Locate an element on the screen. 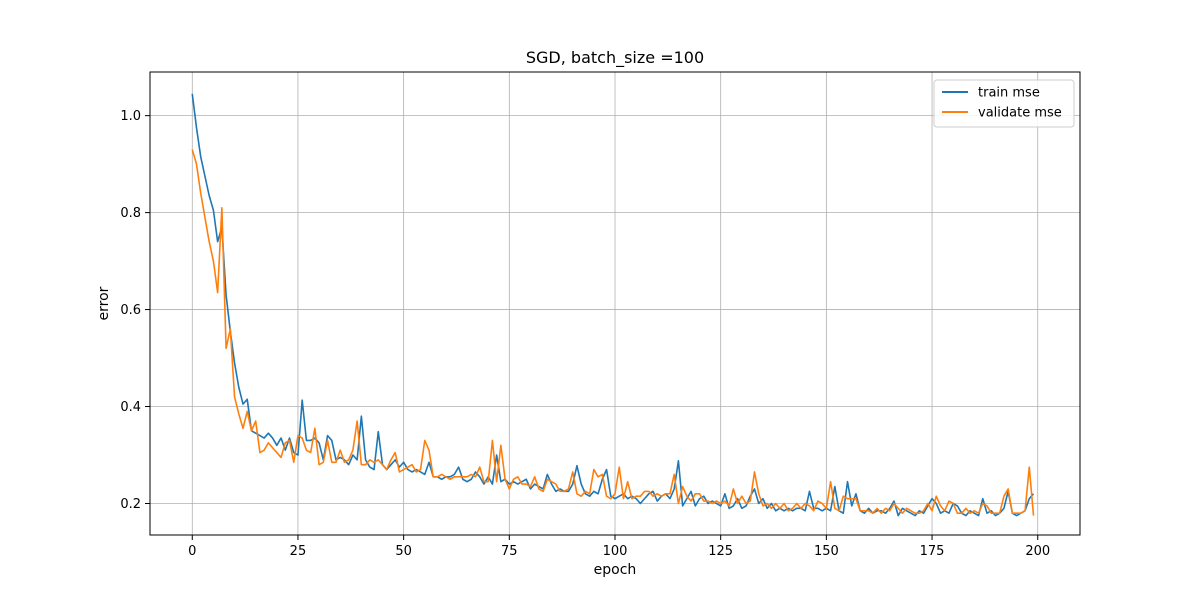  legend-label: train mse is located at coordinates (1009, 93).